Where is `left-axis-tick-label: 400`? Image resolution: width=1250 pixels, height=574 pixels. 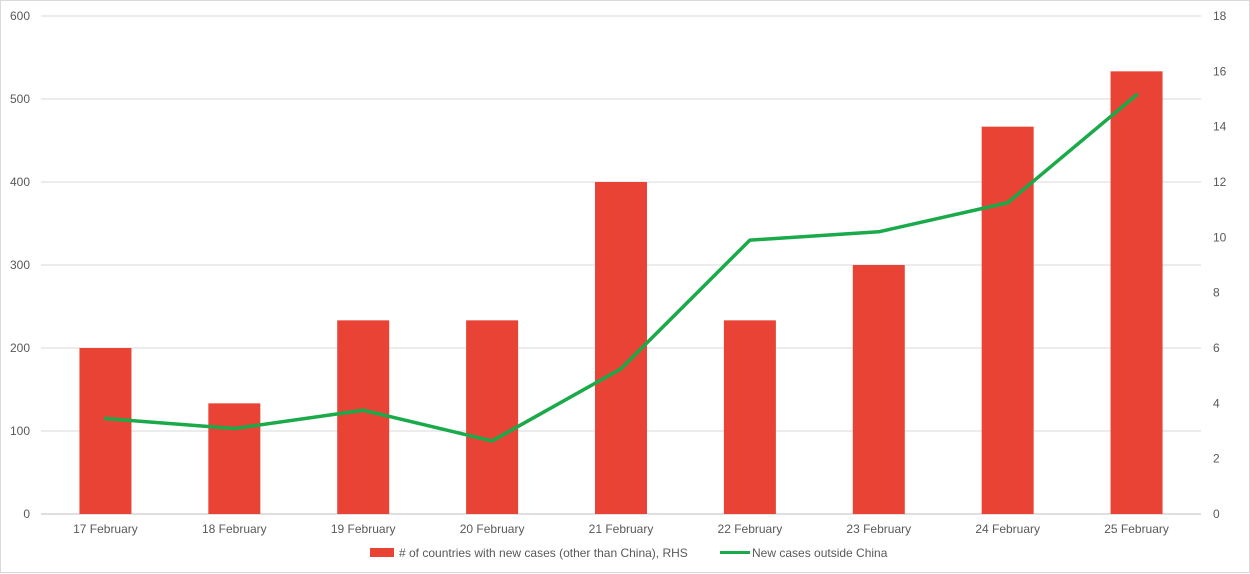 left-axis-tick-label: 400 is located at coordinates (20, 182).